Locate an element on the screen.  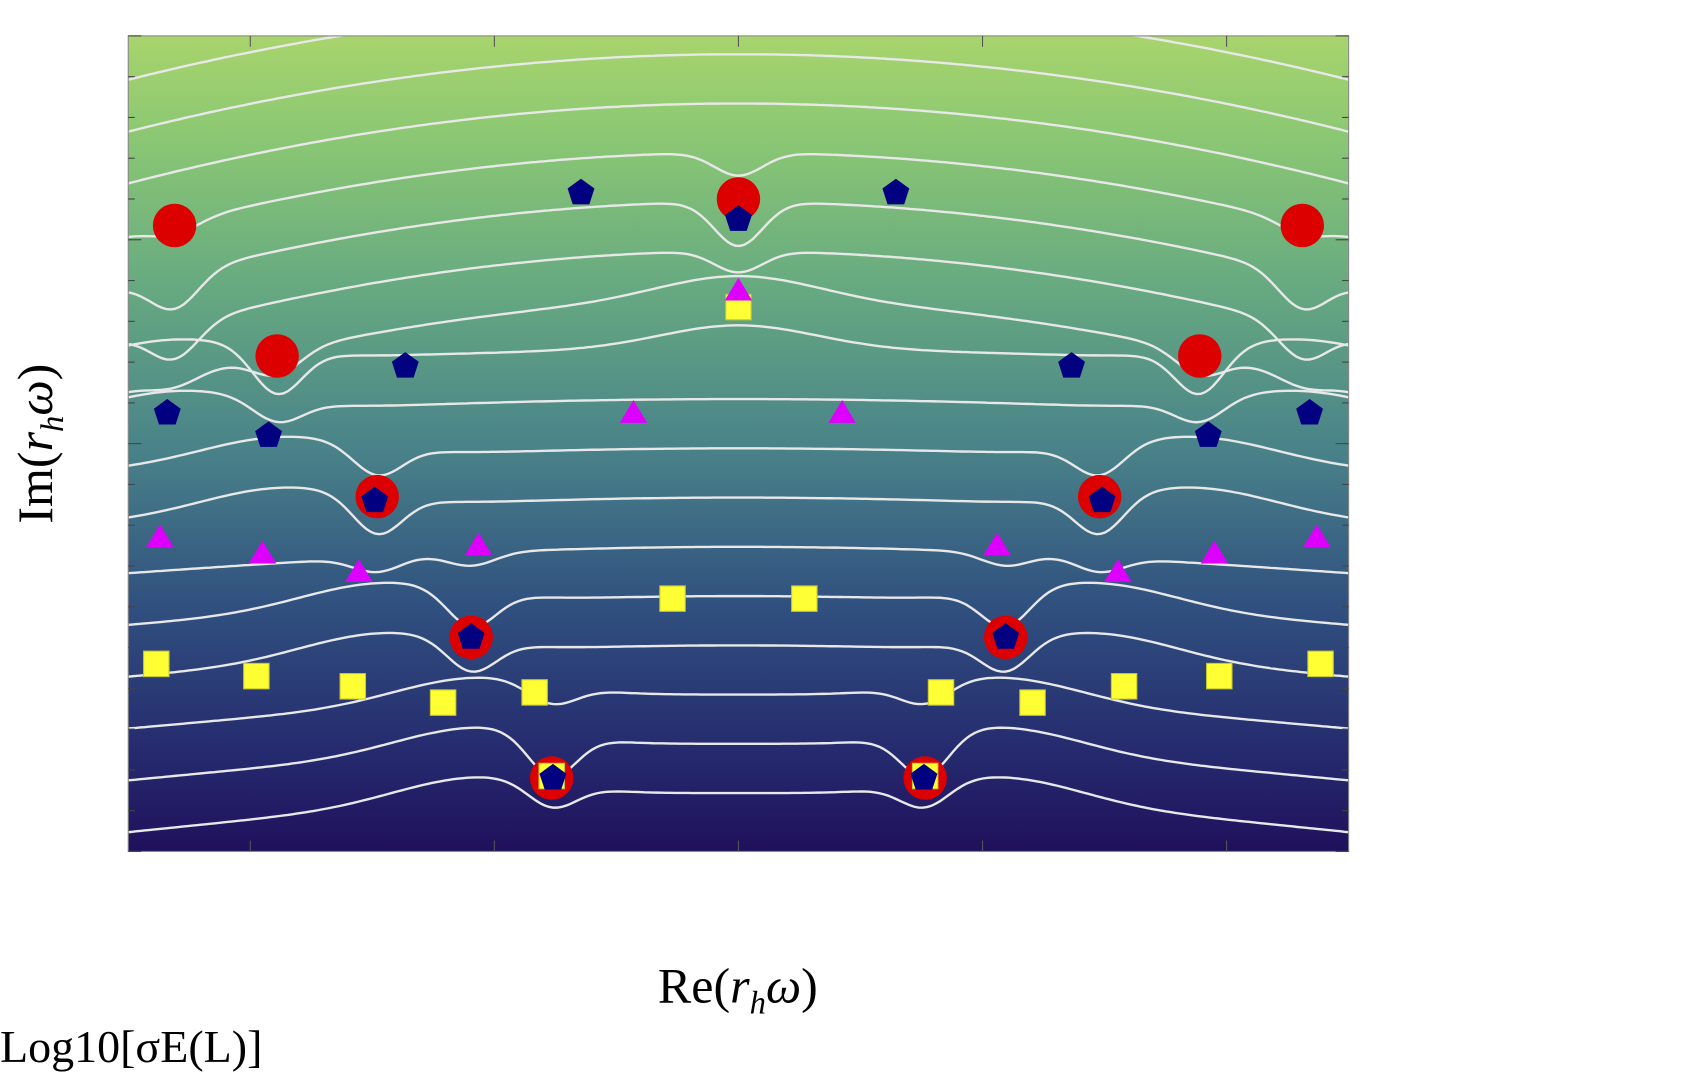
y-axis-label: Im(rhω) is located at coordinates (39, 444).